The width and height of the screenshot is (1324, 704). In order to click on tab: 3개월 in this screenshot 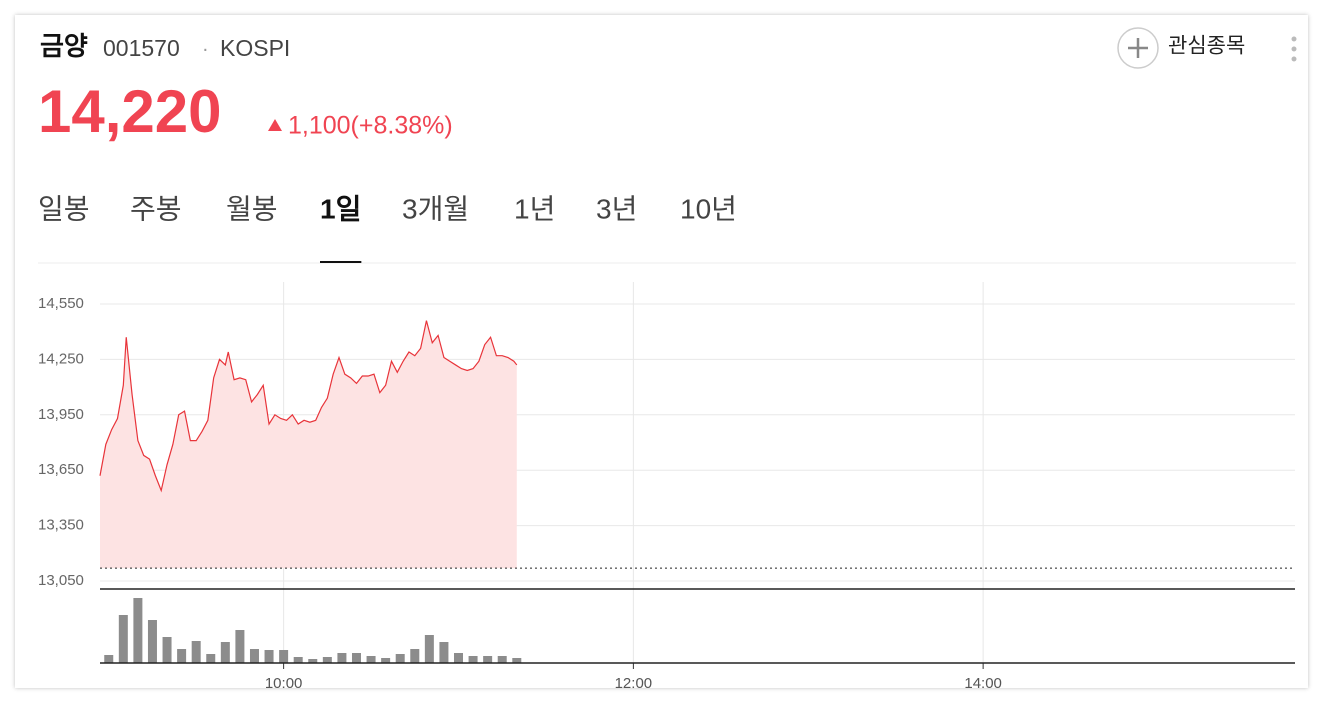, I will do `click(435, 208)`.